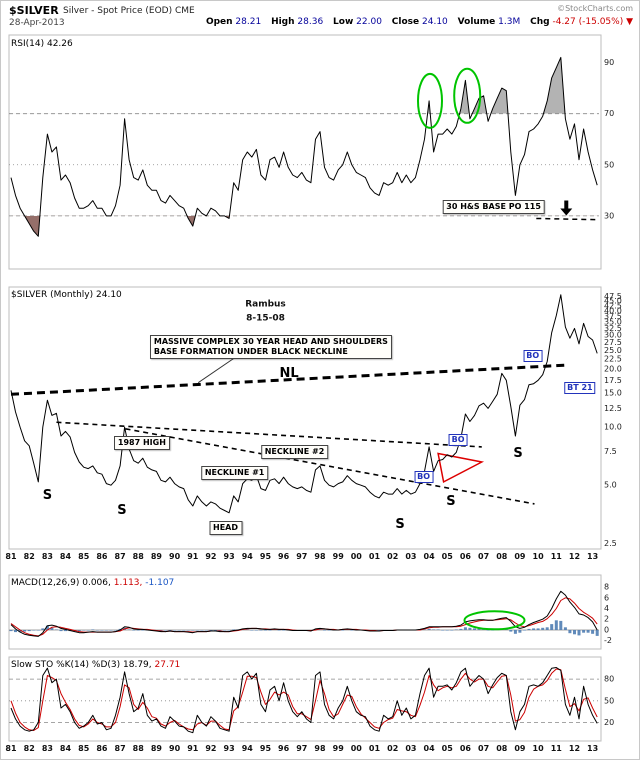  What do you see at coordinates (466, 556) in the screenshot?
I see `price-x-axis-label: 06` at bounding box center [466, 556].